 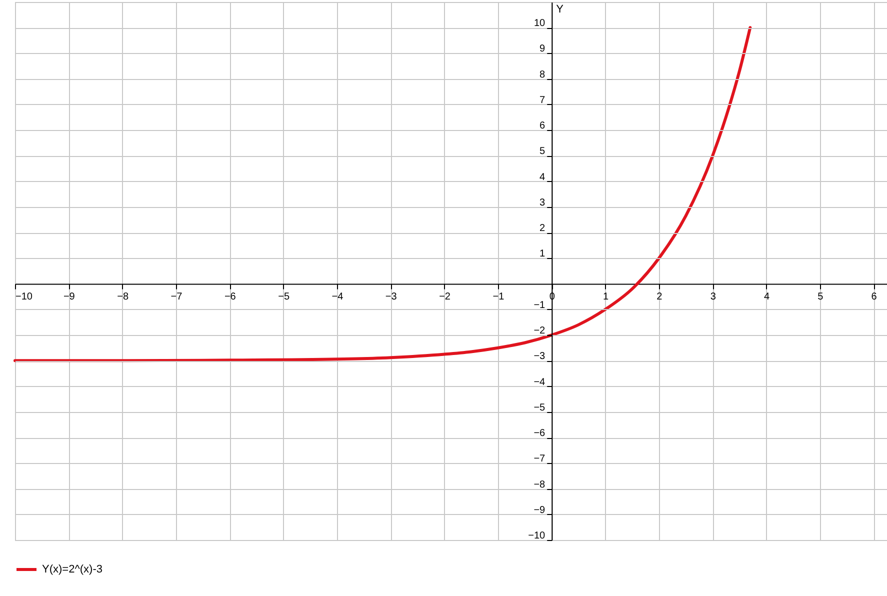 I want to click on x-tick-label: −7, so click(x=176, y=296).